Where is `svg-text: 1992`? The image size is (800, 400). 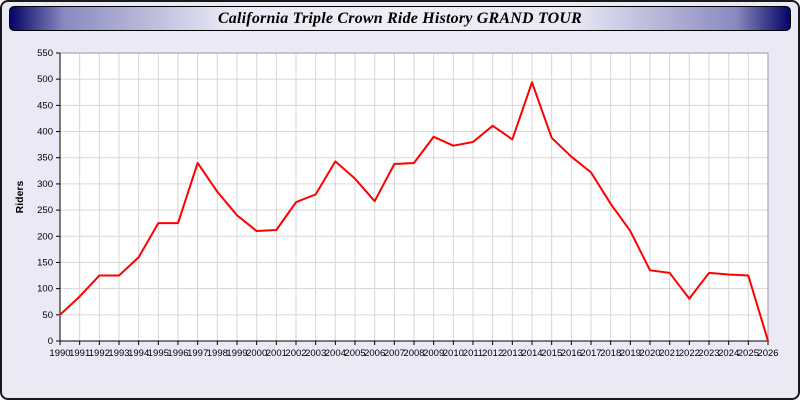
svg-text: 1992 is located at coordinates (99, 353).